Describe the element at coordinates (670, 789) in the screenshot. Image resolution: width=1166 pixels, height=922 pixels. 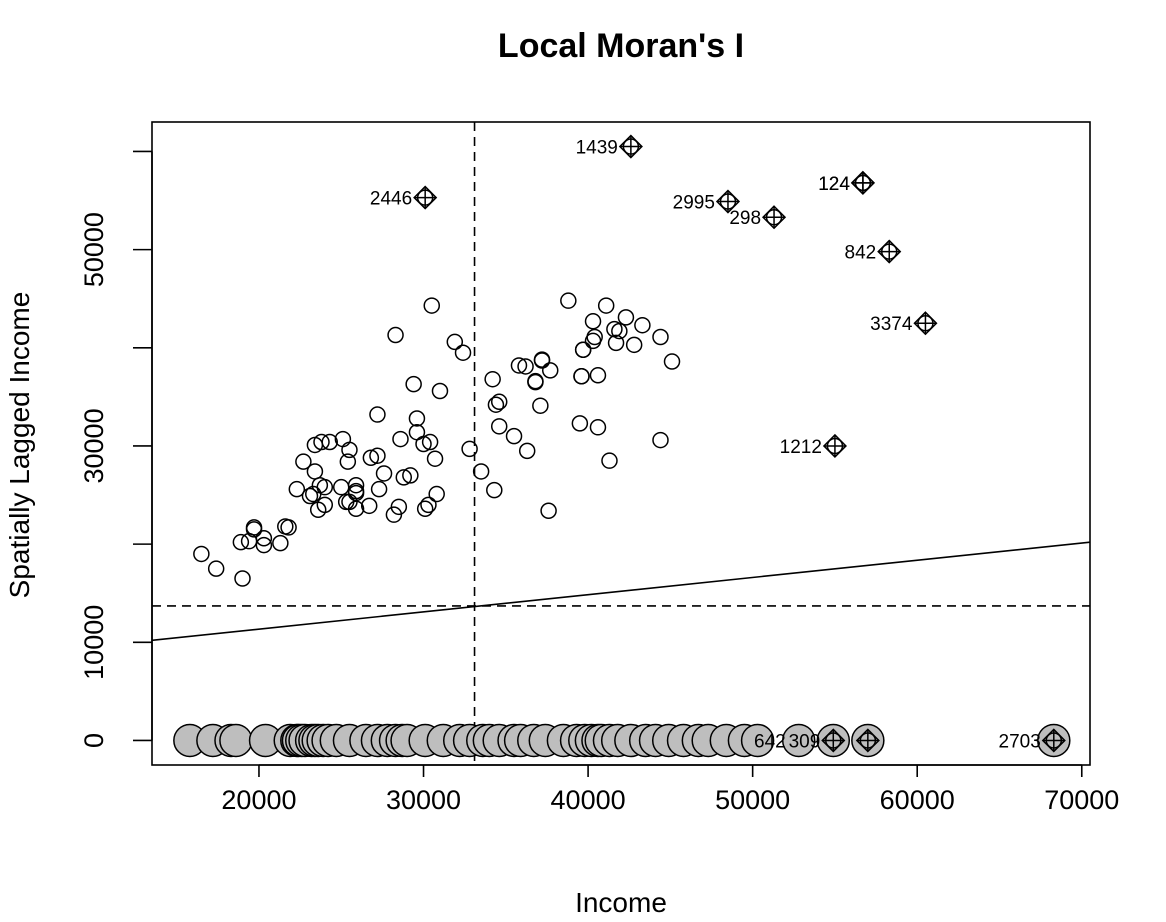
I see `x-axis: 20000 30000 40000 50000 60000 70000` at that location.